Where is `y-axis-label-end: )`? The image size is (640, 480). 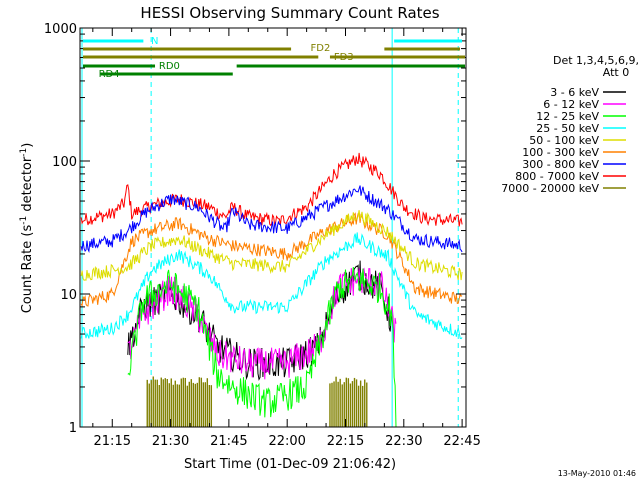 y-axis-label-end: ) is located at coordinates (27, 145).